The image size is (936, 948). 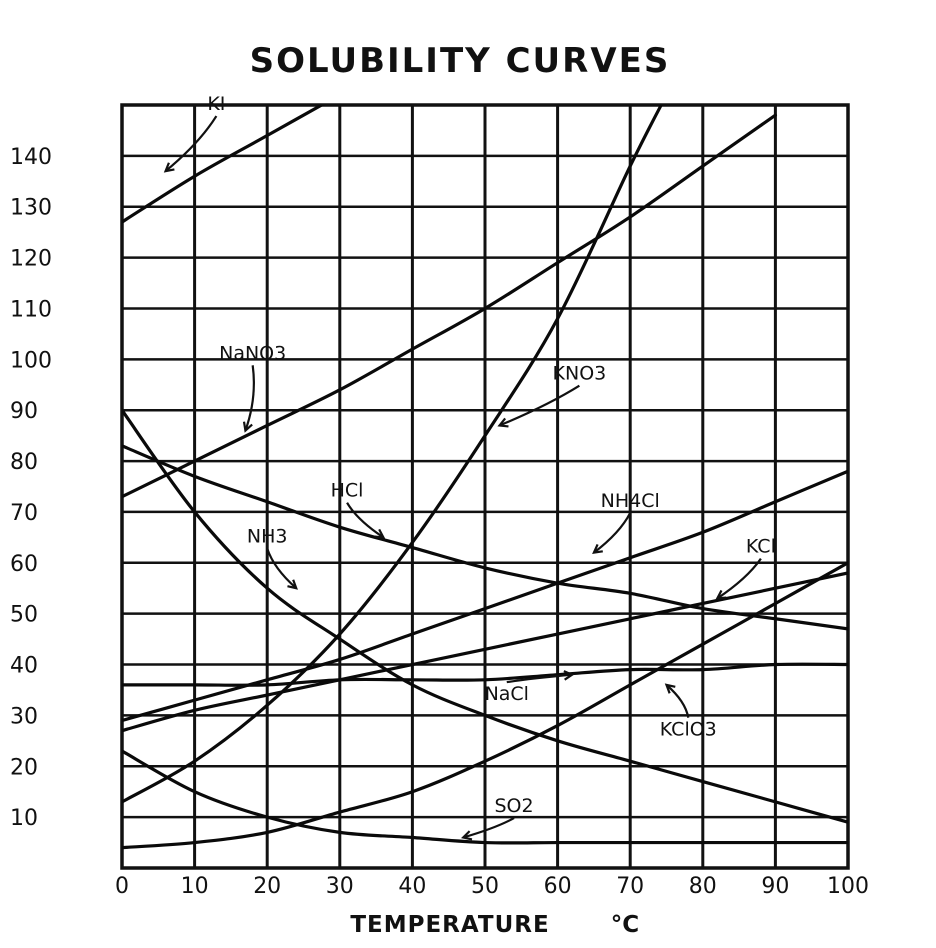 What do you see at coordinates (31, 208) in the screenshot?
I see `y-tick-label: 130` at bounding box center [31, 208].